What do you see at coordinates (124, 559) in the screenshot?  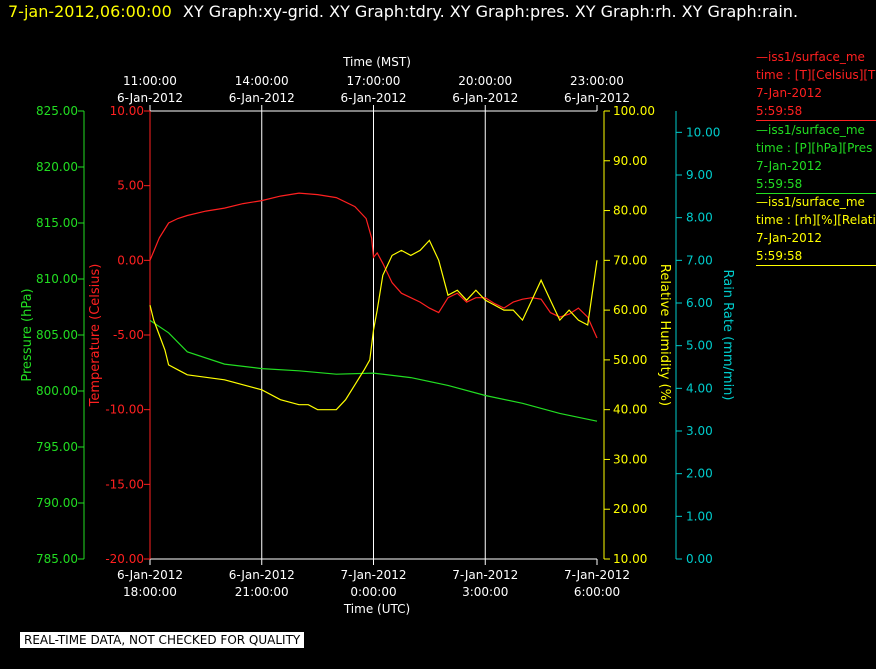 I see `temperature-tick-label: -20.00` at bounding box center [124, 559].